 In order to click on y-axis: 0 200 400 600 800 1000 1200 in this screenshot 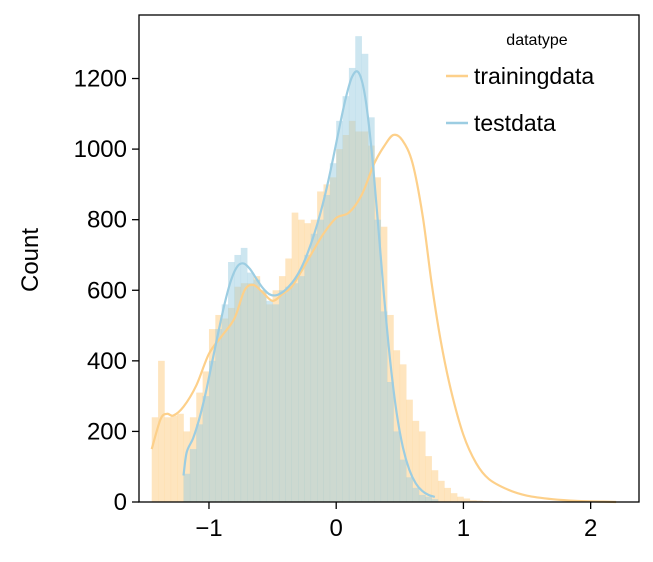, I will do `click(106, 291)`.